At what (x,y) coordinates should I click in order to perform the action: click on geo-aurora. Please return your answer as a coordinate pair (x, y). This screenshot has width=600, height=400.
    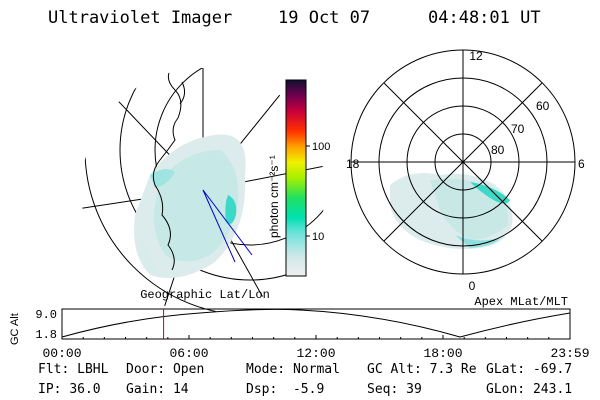
    Looking at the image, I should click on (190, 206).